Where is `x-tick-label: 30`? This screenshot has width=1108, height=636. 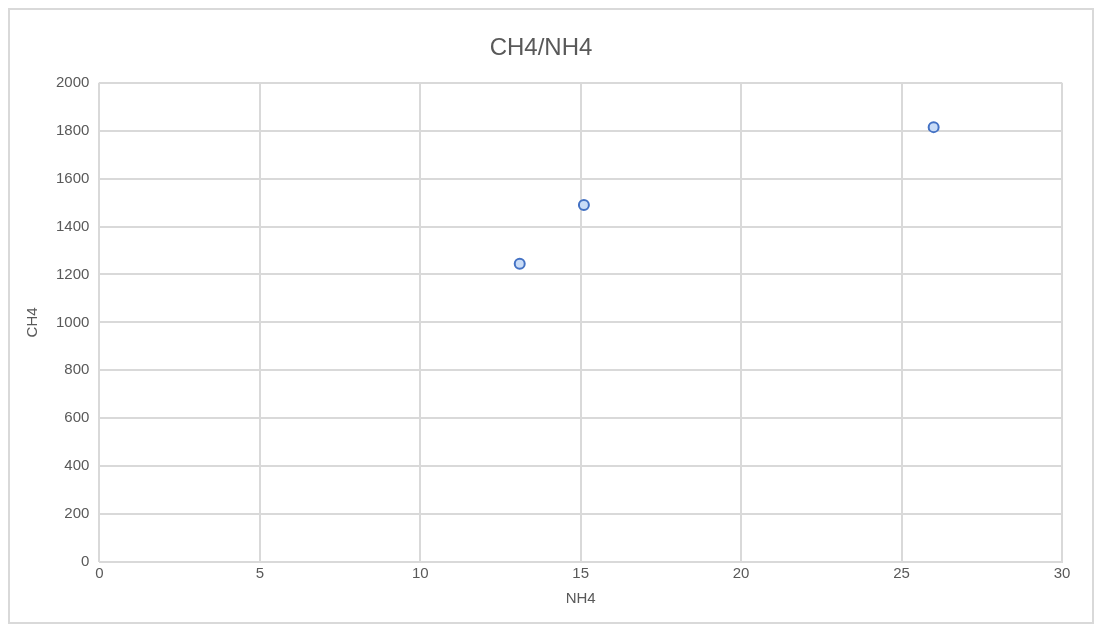 x-tick-label: 30 is located at coordinates (1062, 573).